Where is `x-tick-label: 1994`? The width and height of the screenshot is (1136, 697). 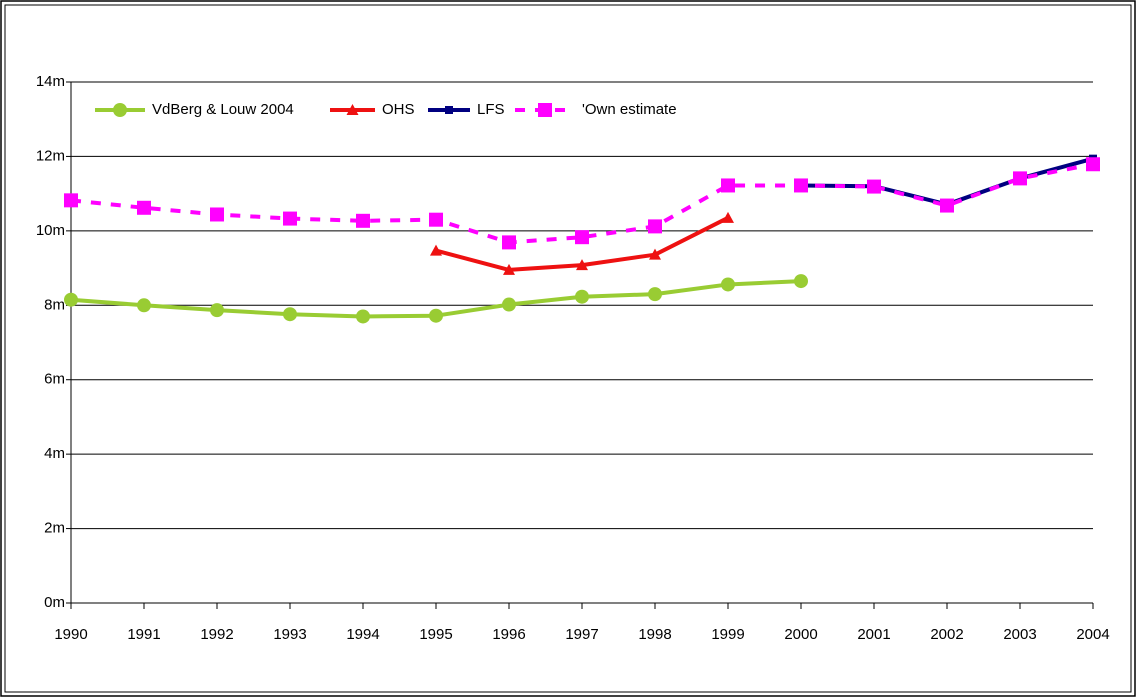 x-tick-label: 1994 is located at coordinates (362, 634).